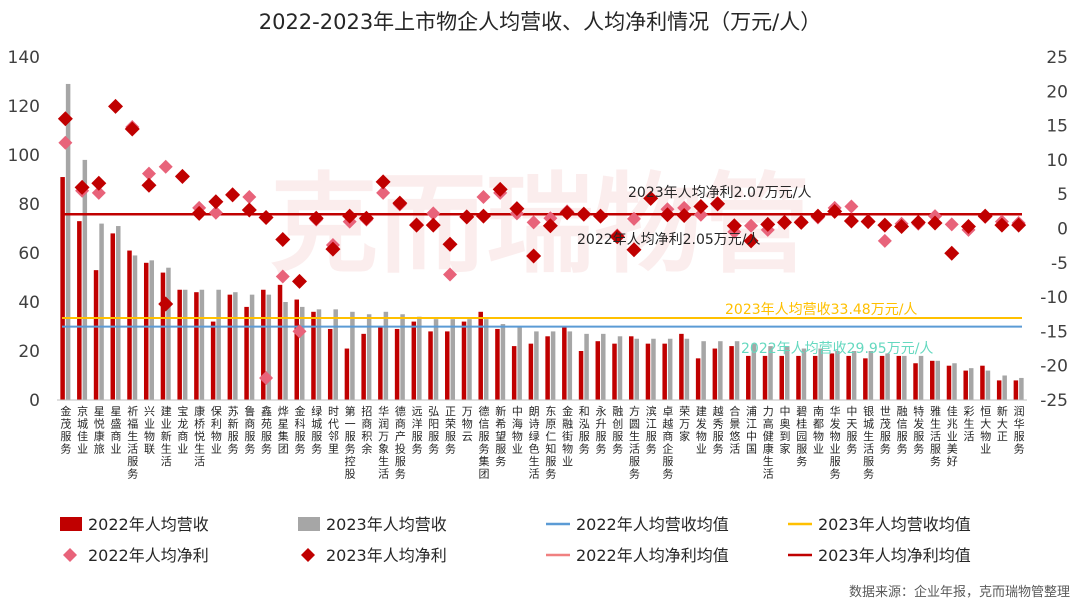 Image resolution: width=1080 pixels, height=610 pixels. I want to click on annotation-np2023: 2023年人均净利2.07万元/人, so click(720, 193).